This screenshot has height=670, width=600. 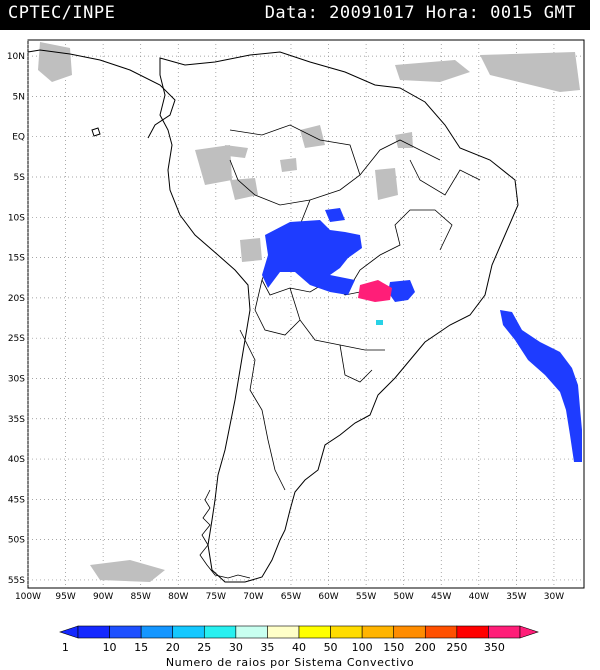 What do you see at coordinates (328, 596) in the screenshot?
I see `lon-label: 60W` at bounding box center [328, 596].